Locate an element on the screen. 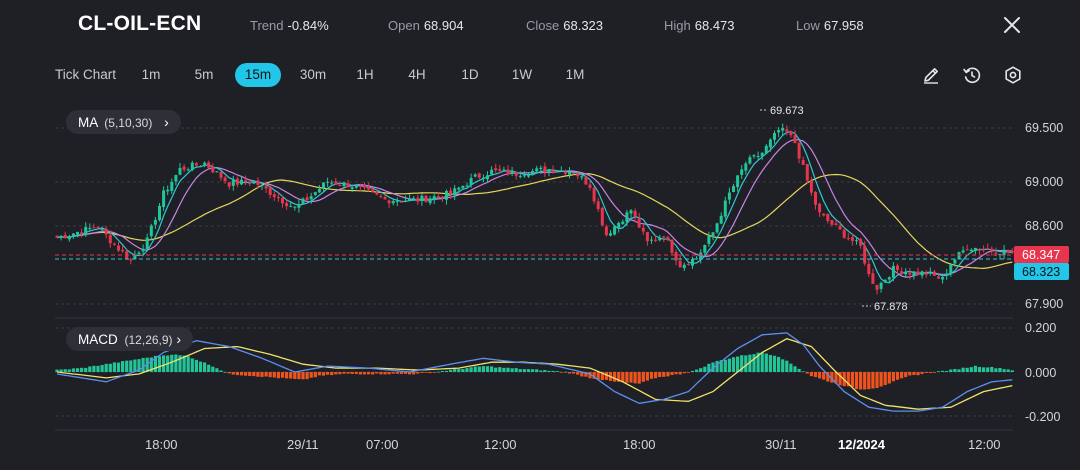 The image size is (1080, 470). timeframe-1w: 1W is located at coordinates (522, 74).